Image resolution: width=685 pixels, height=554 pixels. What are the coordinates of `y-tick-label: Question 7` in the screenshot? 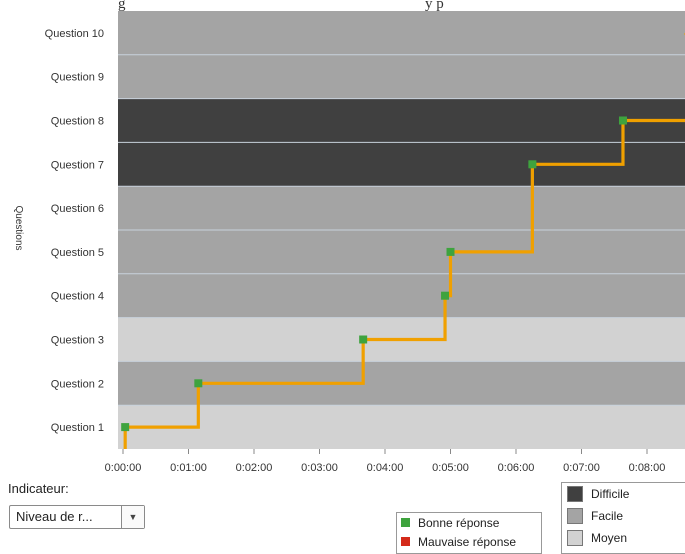 It's located at (77, 165).